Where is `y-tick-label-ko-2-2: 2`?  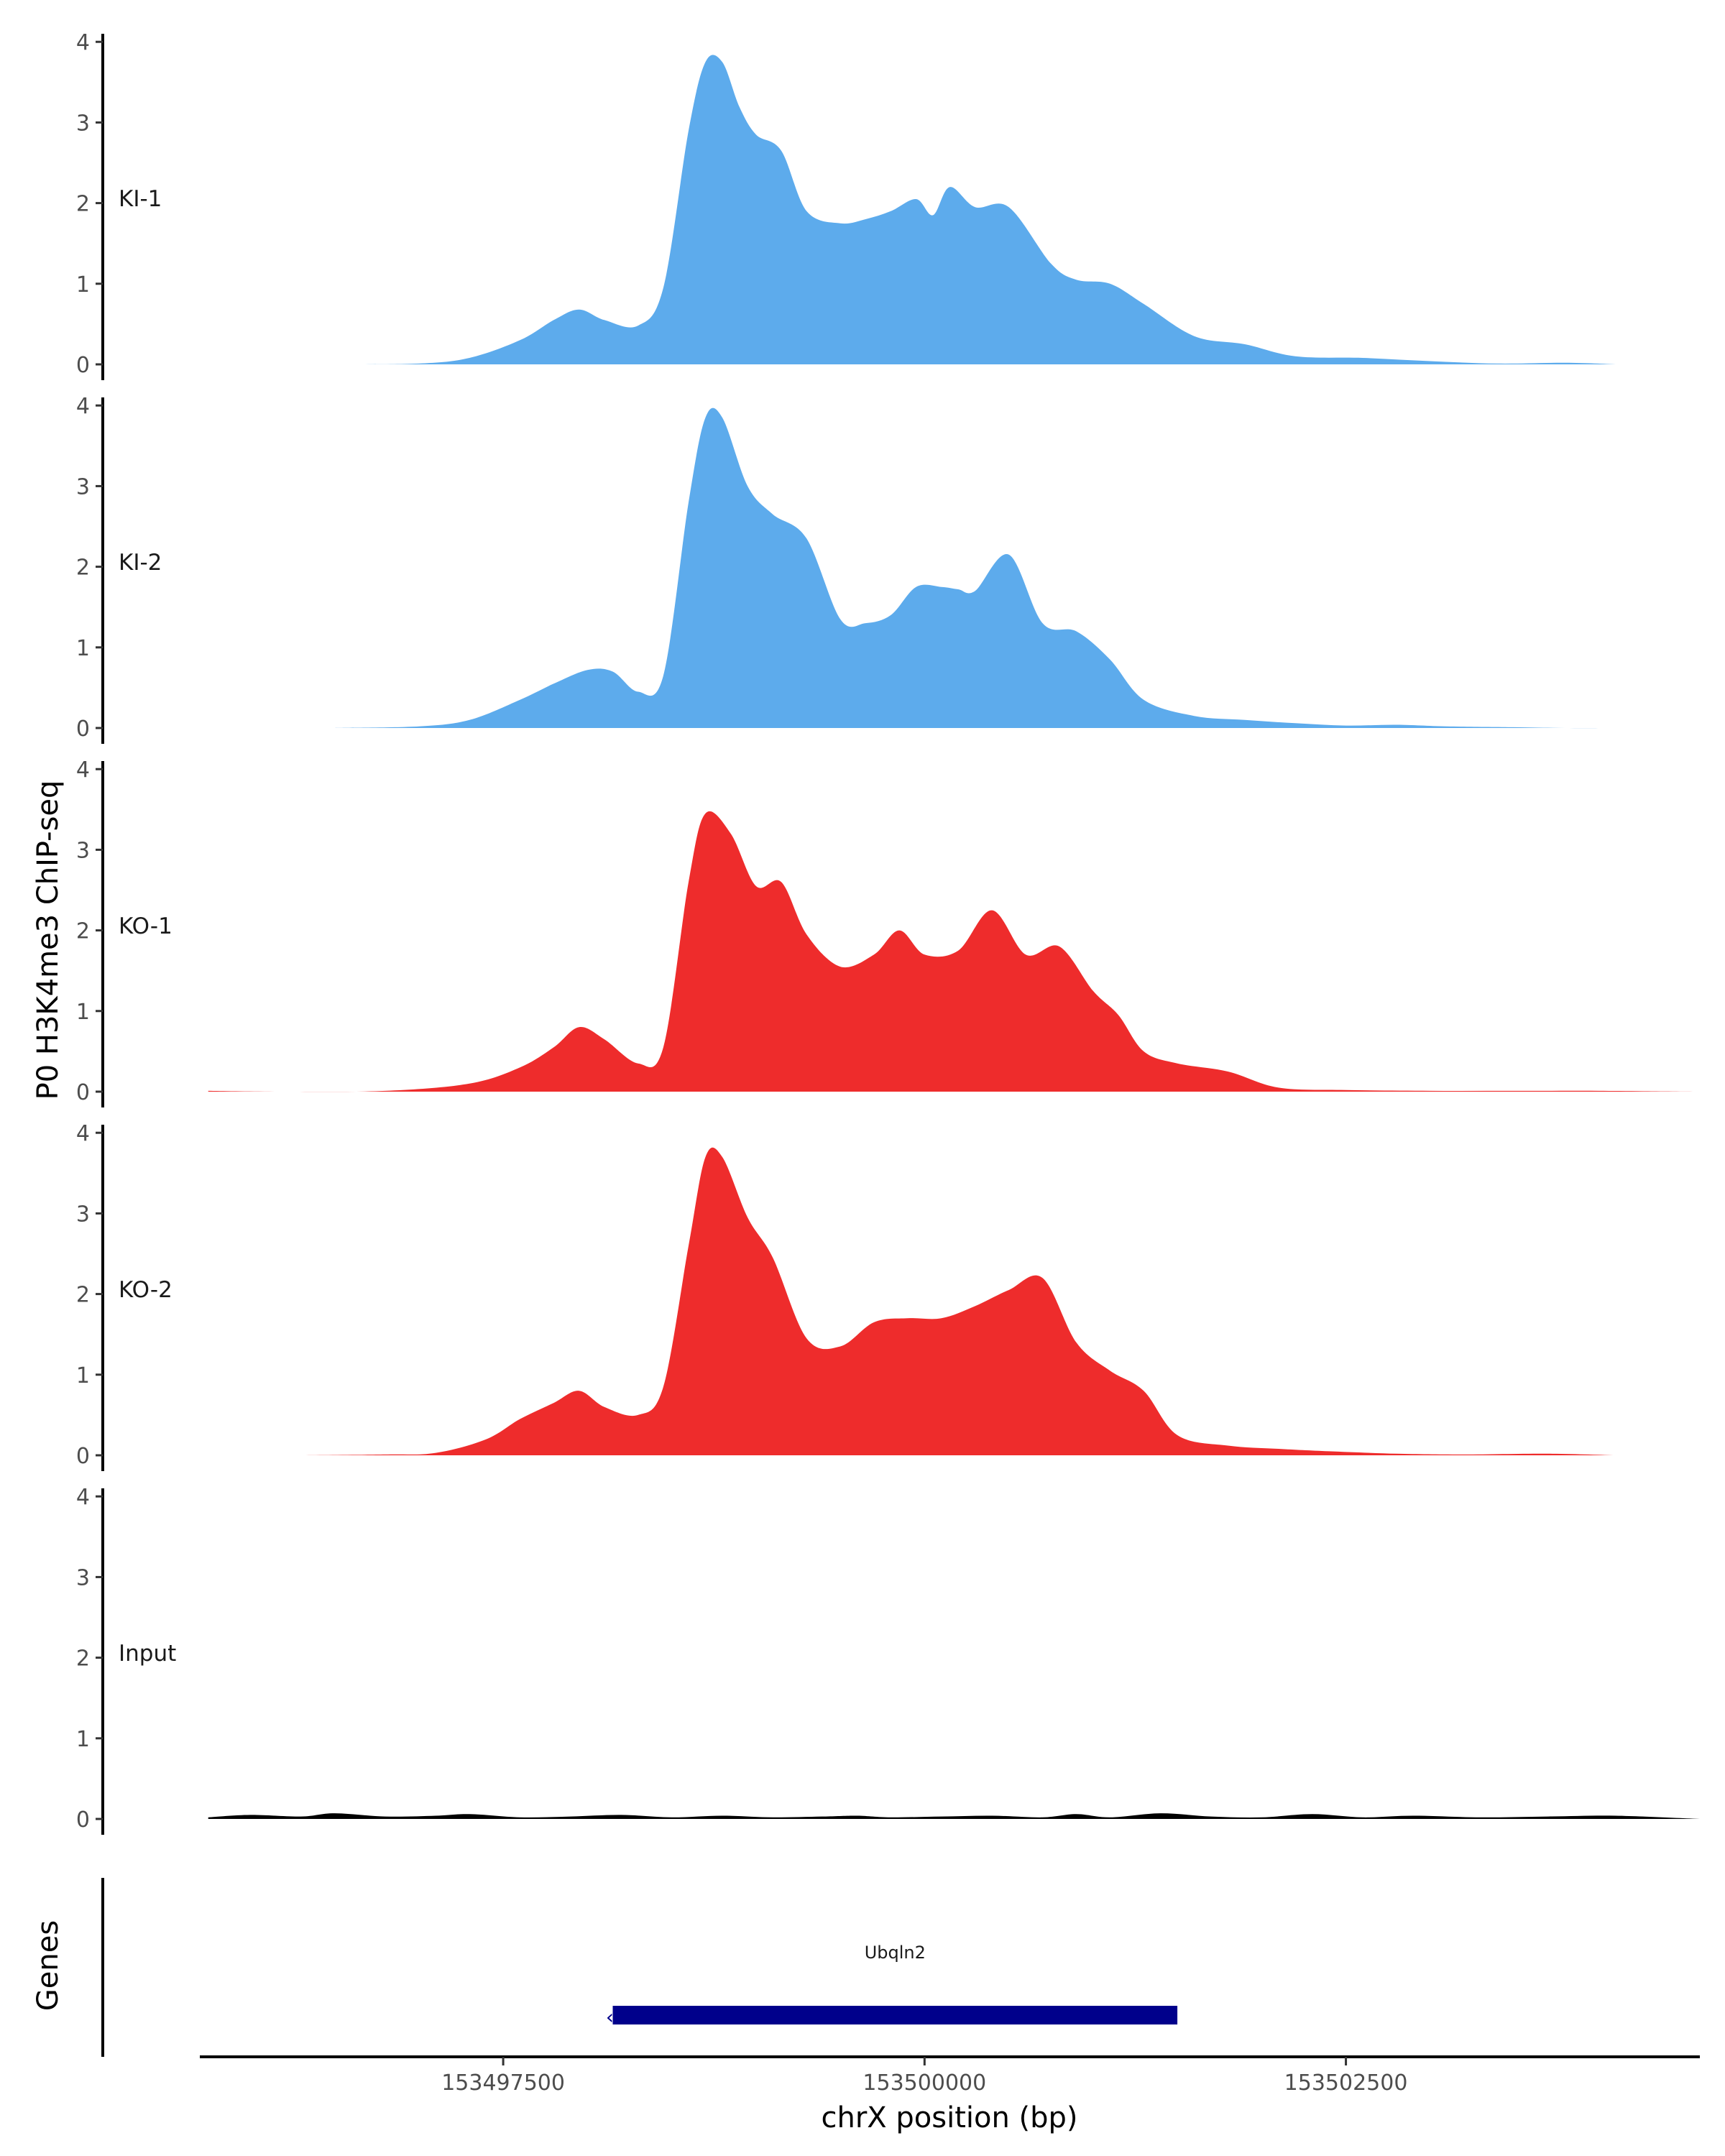
y-tick-label-ko-2-2: 2 is located at coordinates (83, 1296).